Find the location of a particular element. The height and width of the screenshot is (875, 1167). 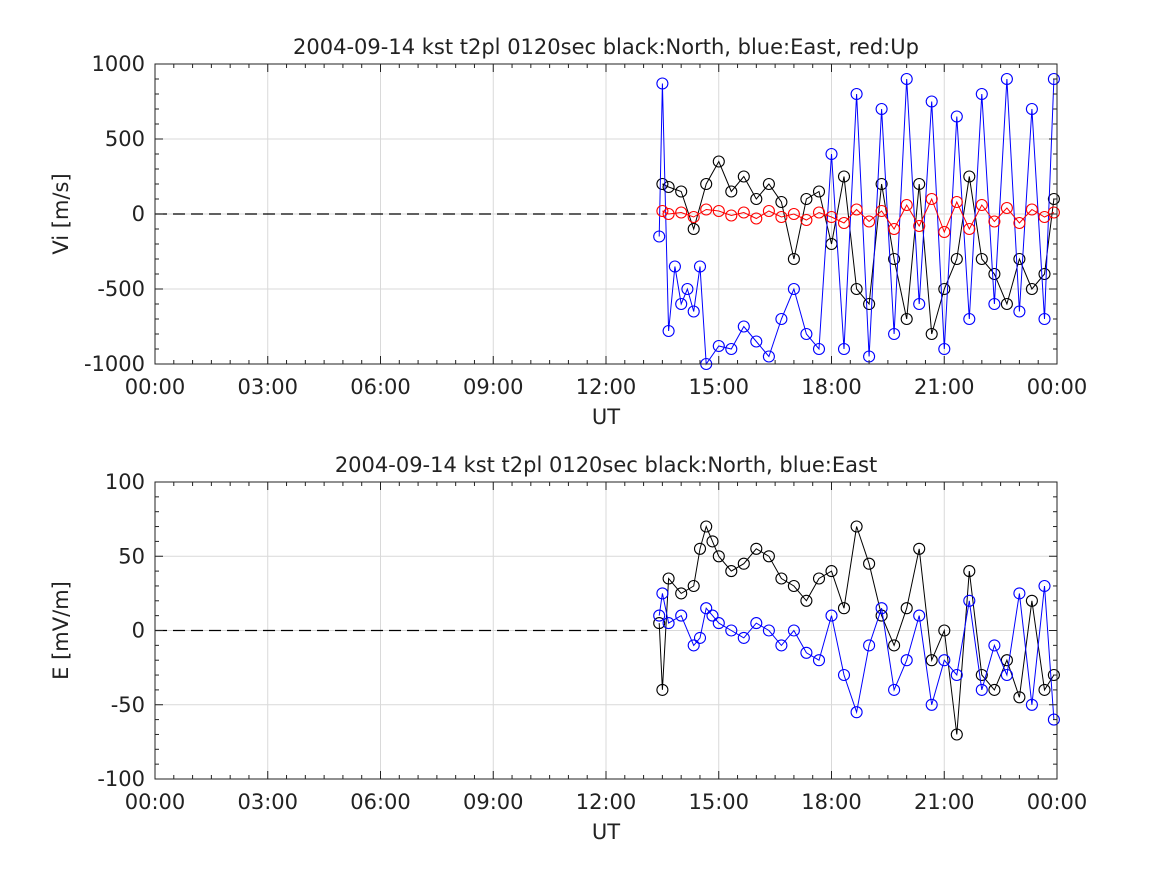

y-tick-label: -100 is located at coordinates (121, 779).